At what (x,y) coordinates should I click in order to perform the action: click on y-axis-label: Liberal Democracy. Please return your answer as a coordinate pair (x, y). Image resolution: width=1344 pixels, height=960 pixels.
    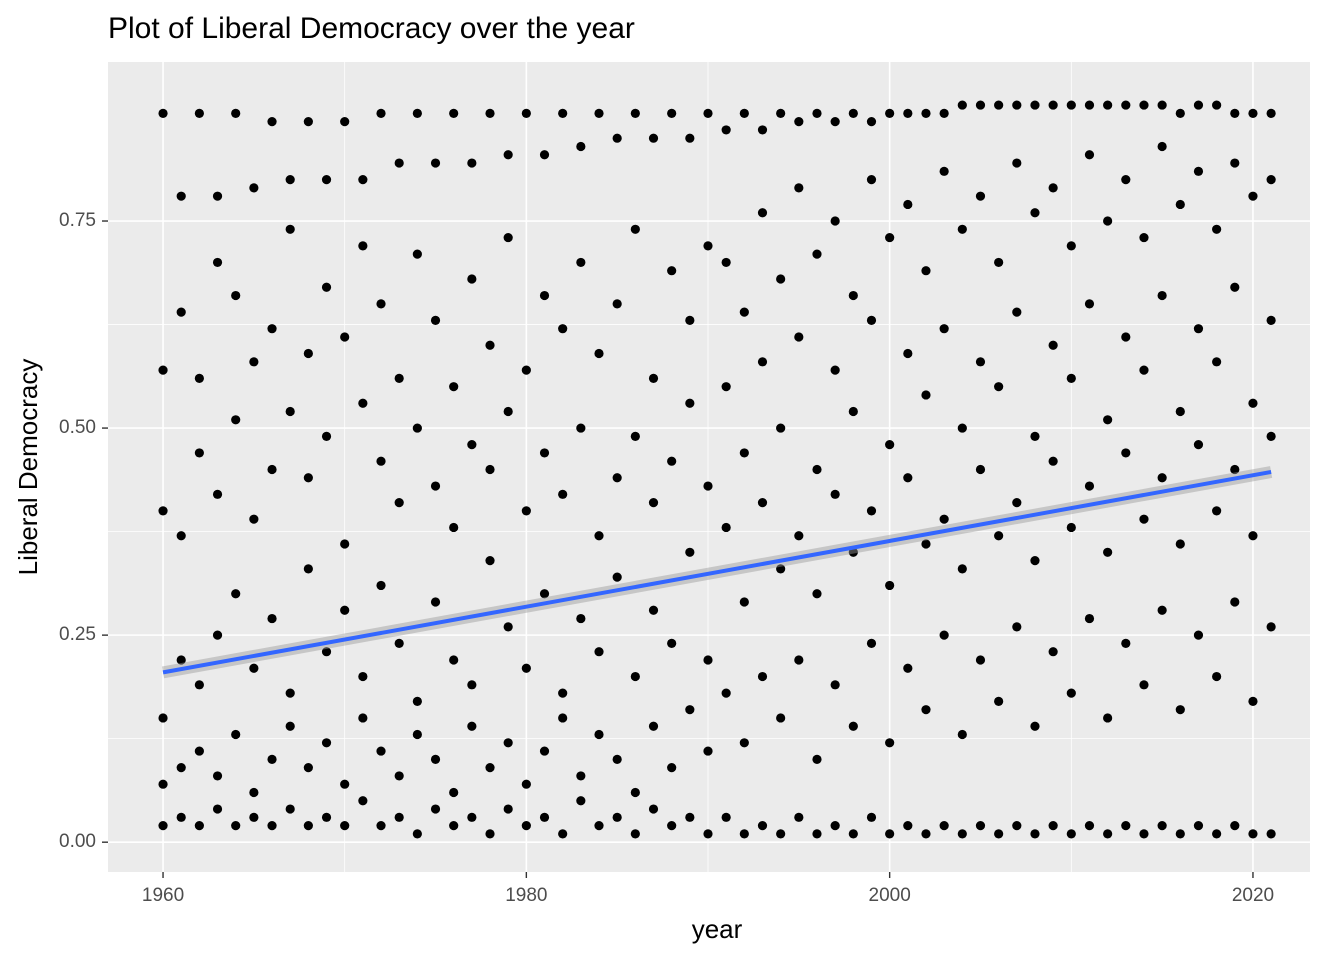
    Looking at the image, I should click on (28, 467).